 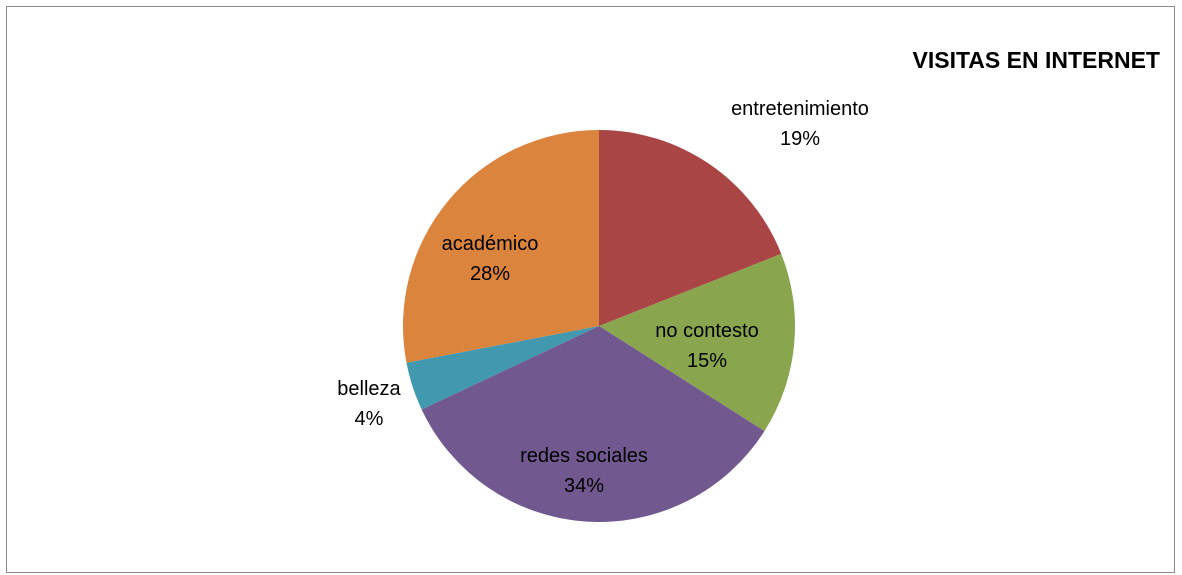 What do you see at coordinates (1036, 60) in the screenshot?
I see `chart-title: VISITAS EN INTERNET` at bounding box center [1036, 60].